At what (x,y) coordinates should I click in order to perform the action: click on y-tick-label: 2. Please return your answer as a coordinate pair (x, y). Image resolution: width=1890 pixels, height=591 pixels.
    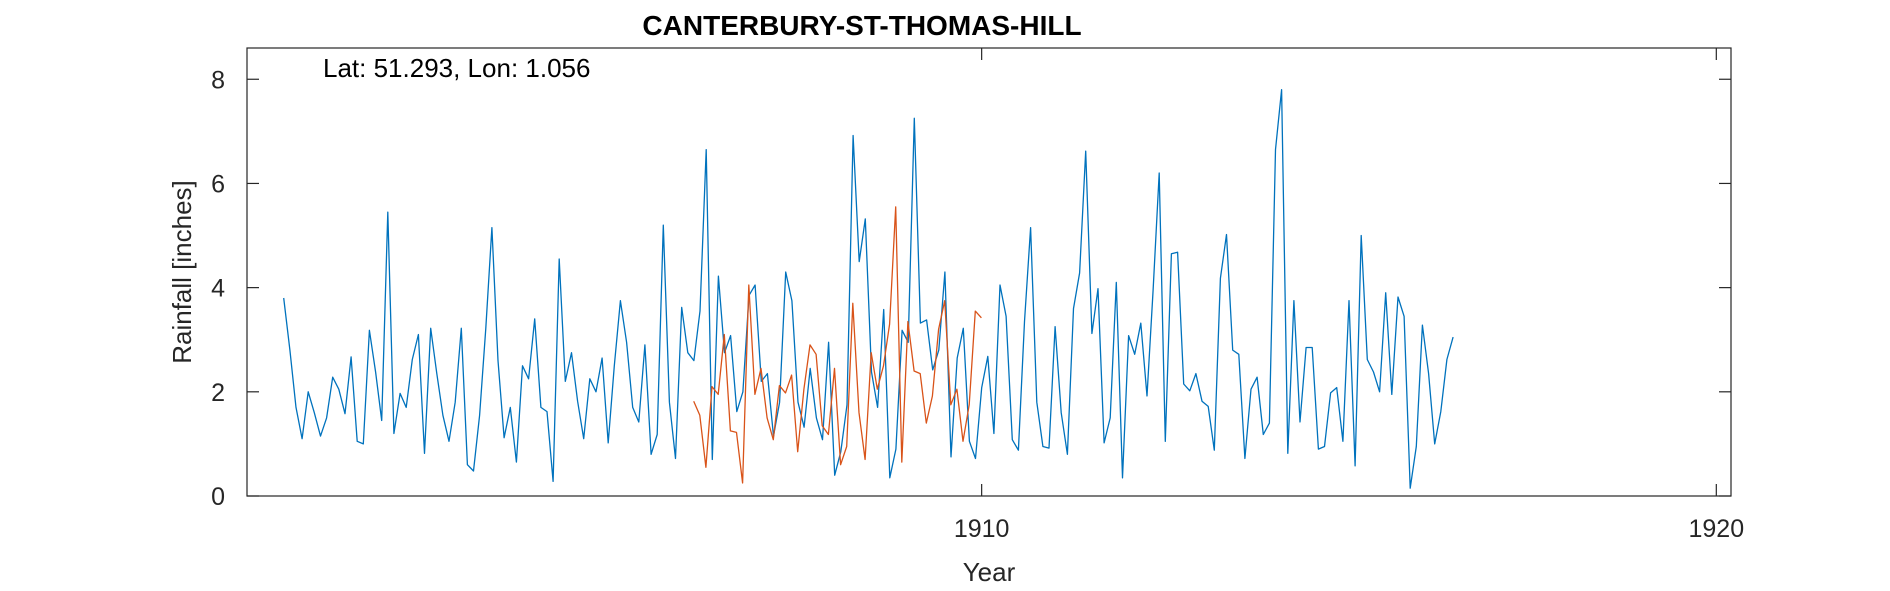
    Looking at the image, I should click on (218, 393).